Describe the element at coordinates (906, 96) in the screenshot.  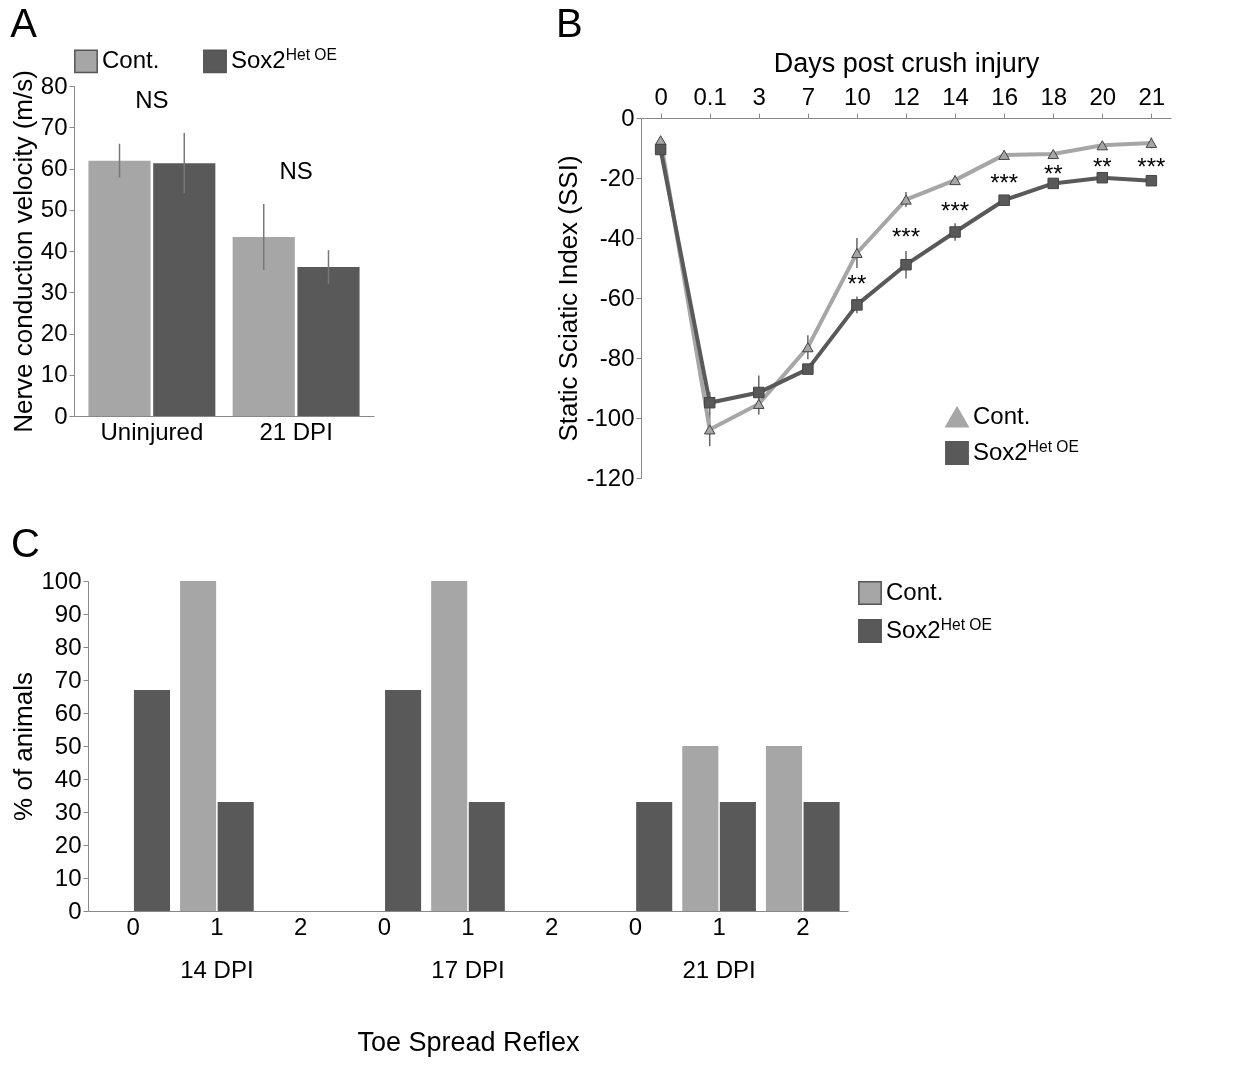
I see `x-tick-label: 12` at that location.